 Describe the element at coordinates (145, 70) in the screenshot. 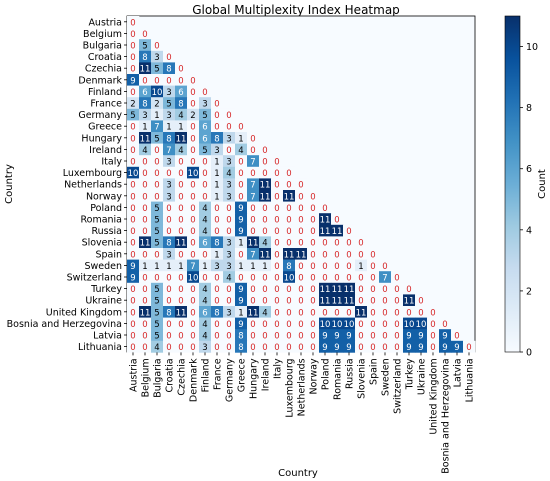

I see `cell-value-label: 11` at that location.